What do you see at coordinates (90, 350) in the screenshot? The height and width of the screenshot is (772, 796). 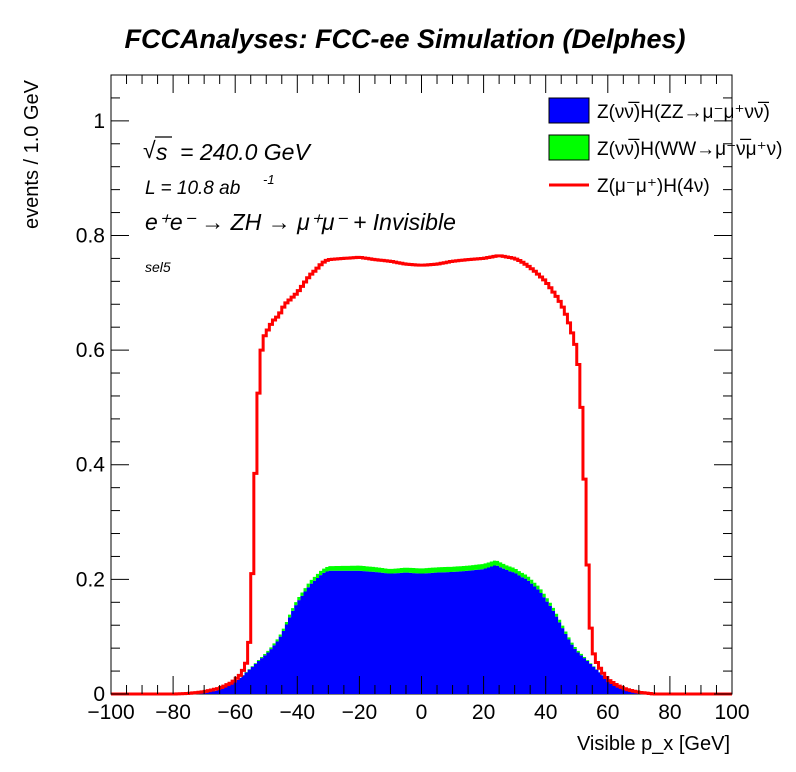 I see `y-tick-label: 0.6` at bounding box center [90, 350].